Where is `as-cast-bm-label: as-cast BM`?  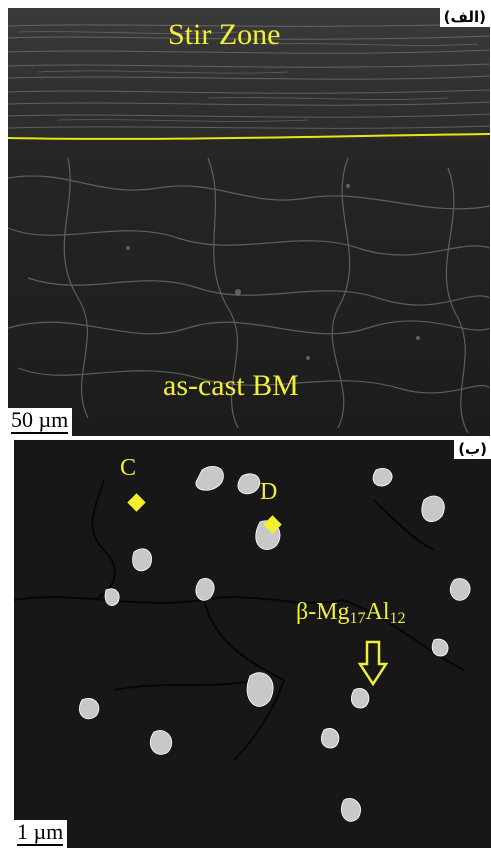 as-cast-bm-label: as-cast BM is located at coordinates (231, 385).